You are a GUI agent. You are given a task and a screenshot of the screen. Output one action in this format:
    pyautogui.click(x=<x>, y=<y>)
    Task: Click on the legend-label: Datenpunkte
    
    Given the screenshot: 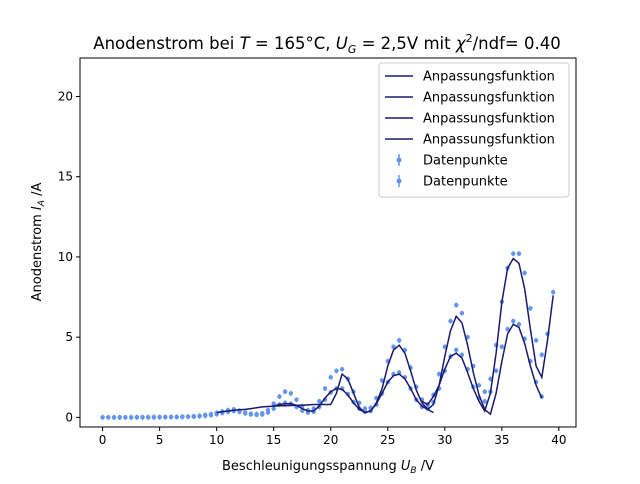 What is the action you would take?
    pyautogui.click(x=465, y=182)
    